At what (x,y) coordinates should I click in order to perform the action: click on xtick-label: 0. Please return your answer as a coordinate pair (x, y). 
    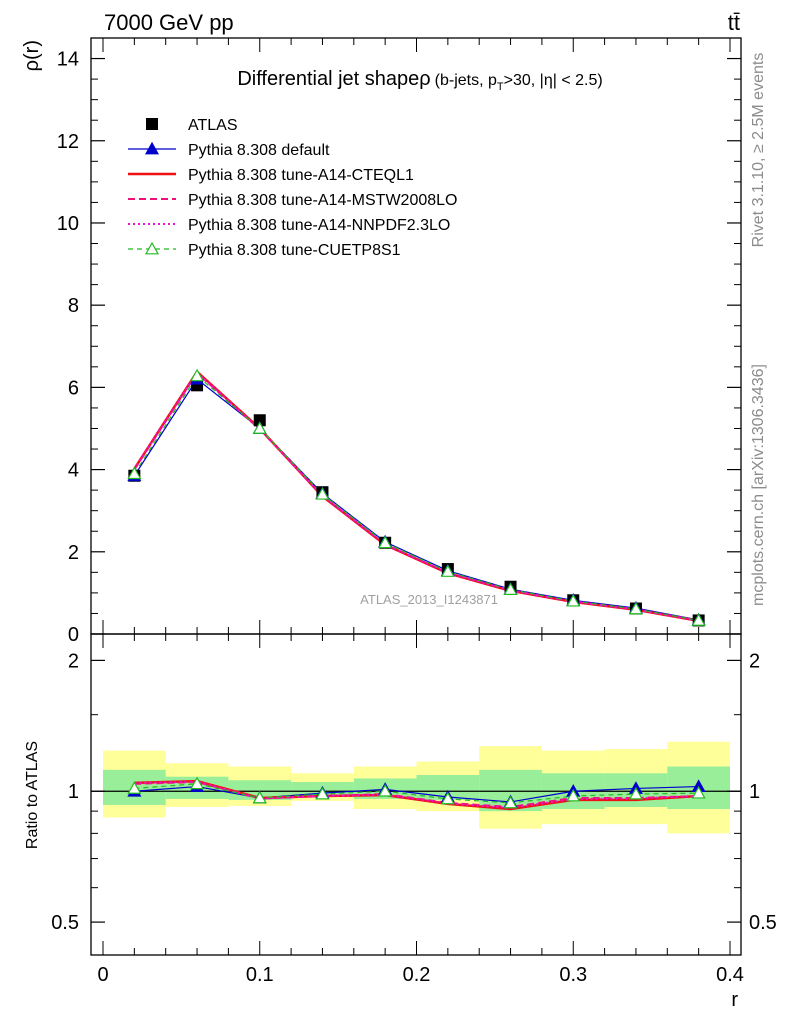
    Looking at the image, I should click on (102, 975).